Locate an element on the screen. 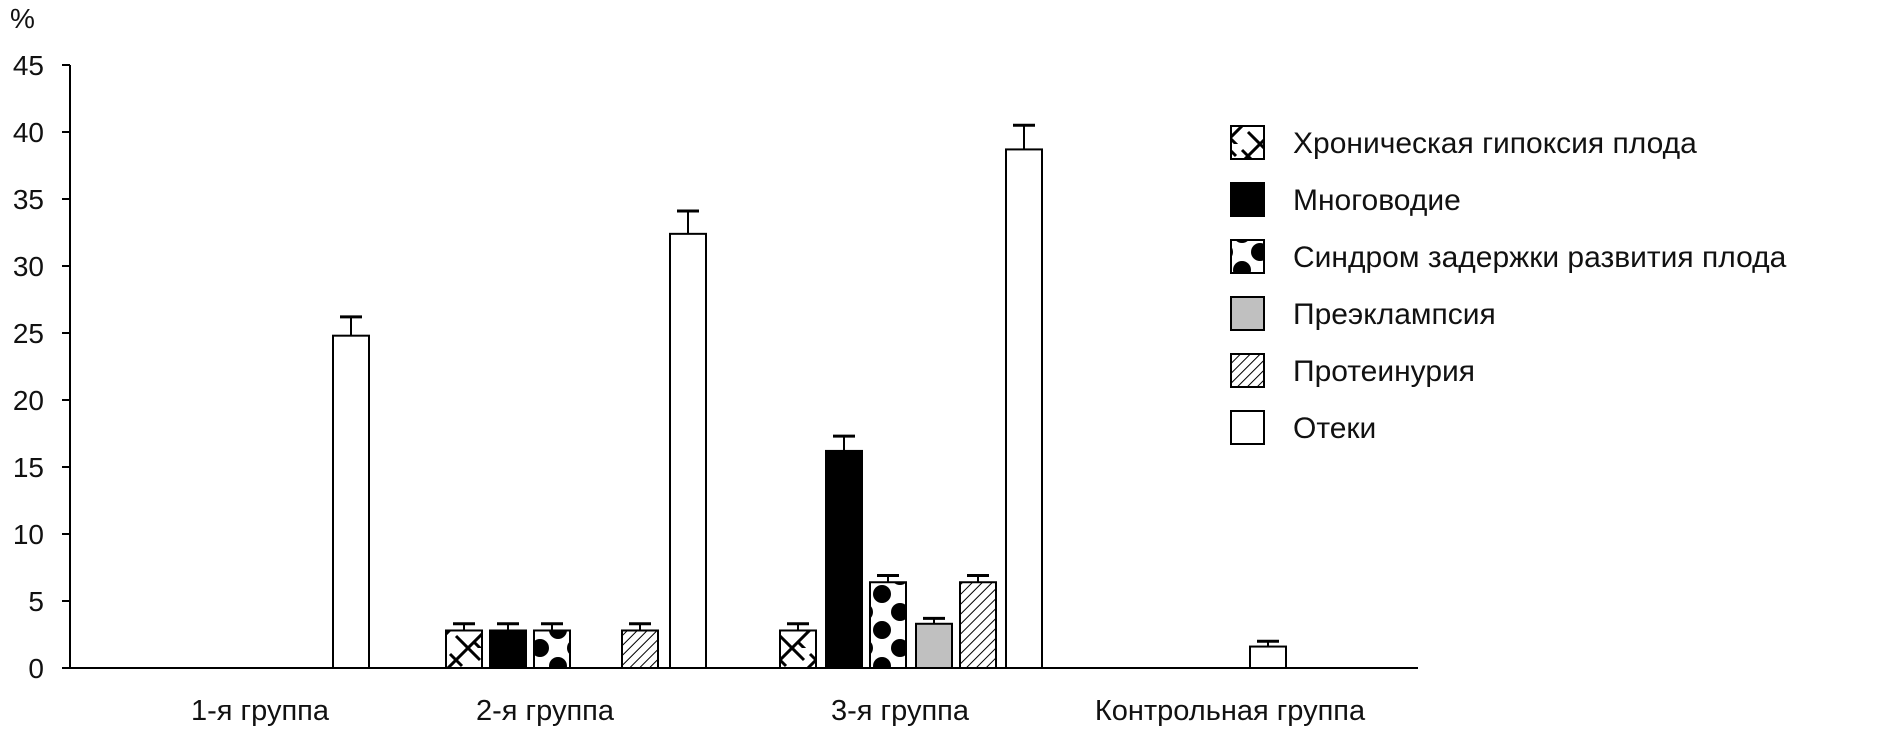 The width and height of the screenshot is (1881, 737). legend-label: Протеинурия is located at coordinates (1384, 371).